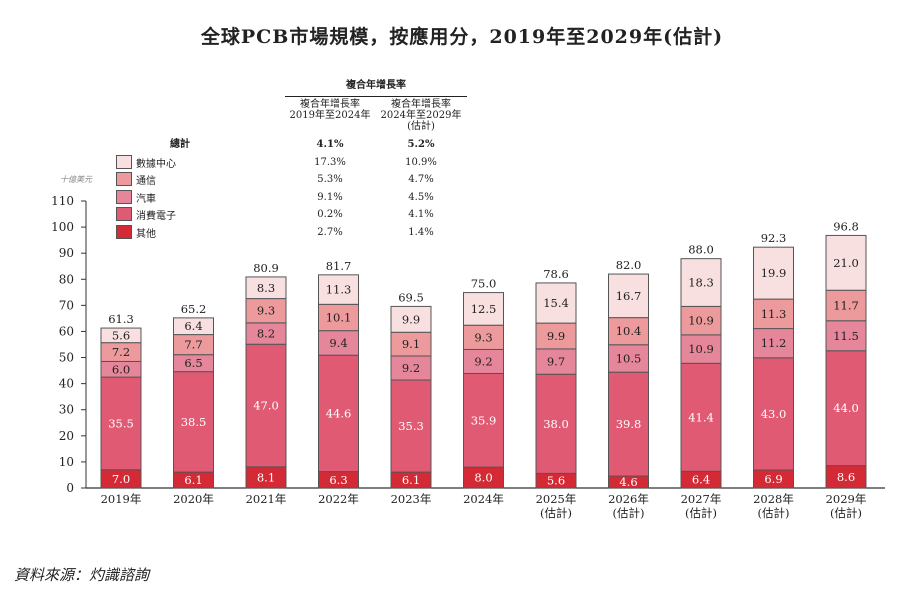 The width and height of the screenshot is (924, 593). Describe the element at coordinates (180, 144) in the screenshot. I see `cagr-row-label: 總計` at that location.